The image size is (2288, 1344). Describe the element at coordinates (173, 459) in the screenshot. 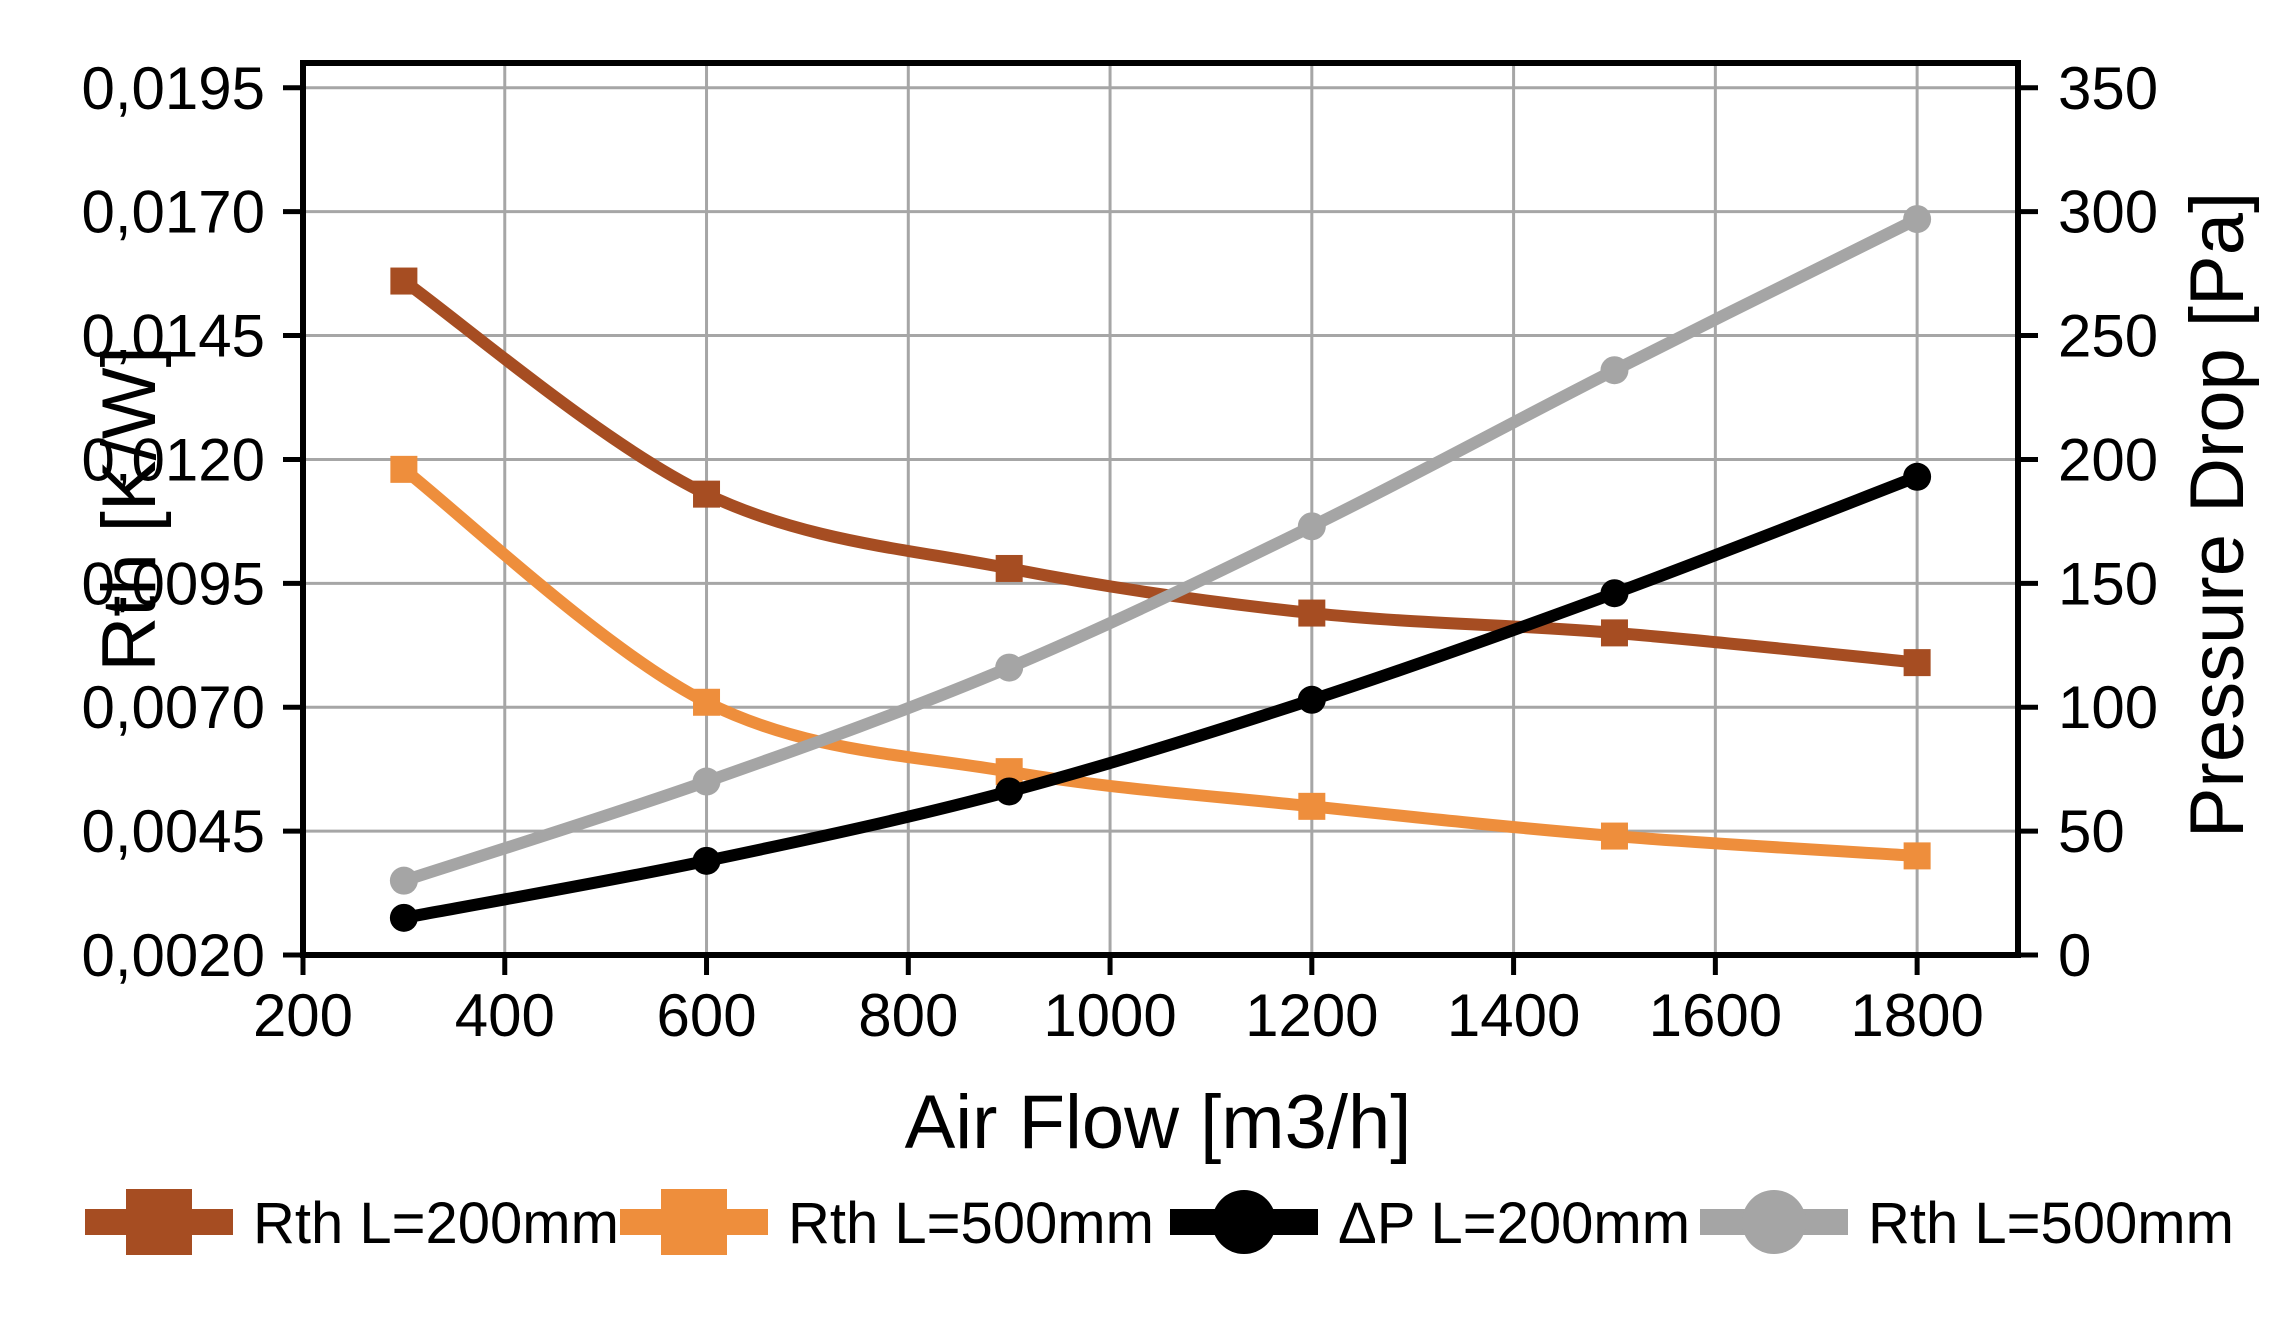

I see `y-left-tick-label: 0,0120` at that location.